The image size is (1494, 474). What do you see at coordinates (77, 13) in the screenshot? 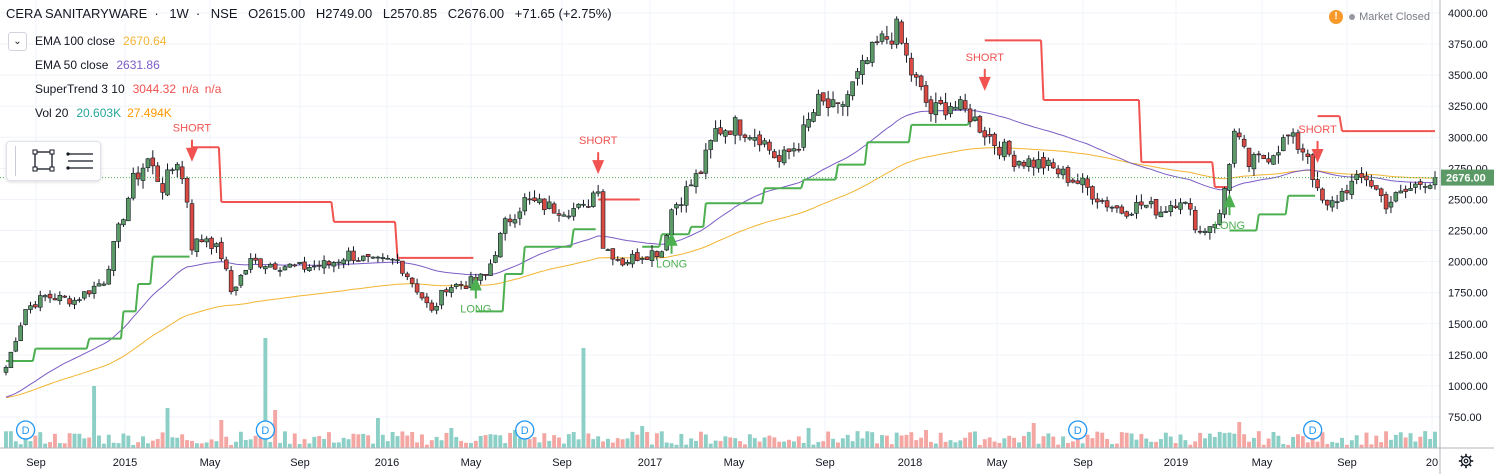
I see `symbol-name: CERA SANITARYWARE` at bounding box center [77, 13].